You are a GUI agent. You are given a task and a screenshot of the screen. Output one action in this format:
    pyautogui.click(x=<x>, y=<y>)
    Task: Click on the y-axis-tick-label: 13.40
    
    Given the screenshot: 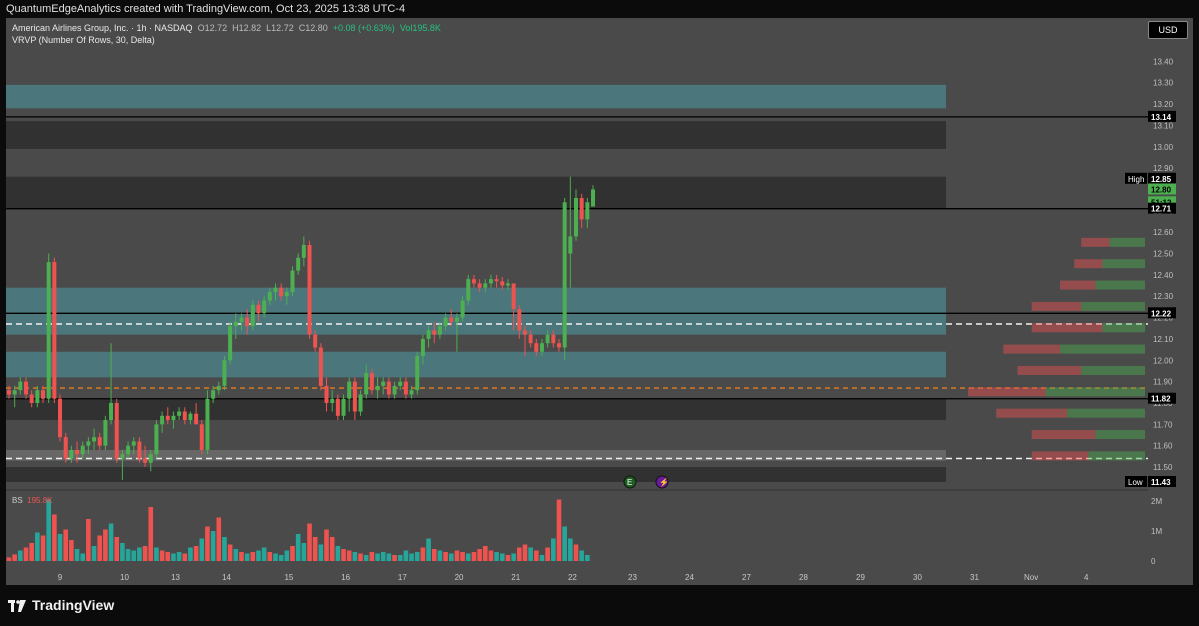 What is the action you would take?
    pyautogui.click(x=1163, y=61)
    